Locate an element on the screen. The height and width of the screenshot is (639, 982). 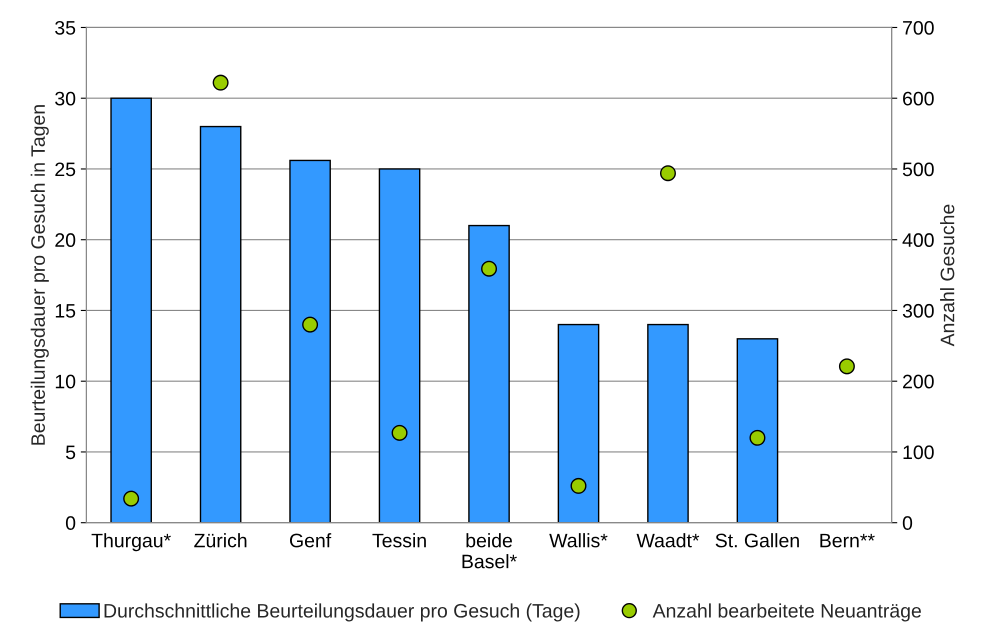
x-tick-label: Zürich is located at coordinates (220, 540).